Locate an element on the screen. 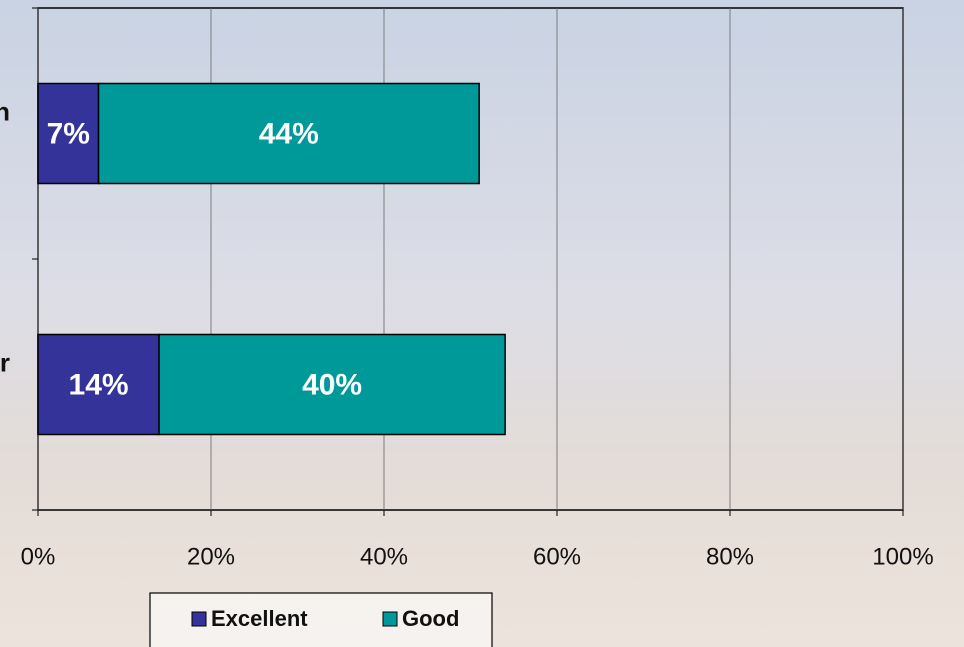 The height and width of the screenshot is (647, 964). value-label: 14% is located at coordinates (99, 384).